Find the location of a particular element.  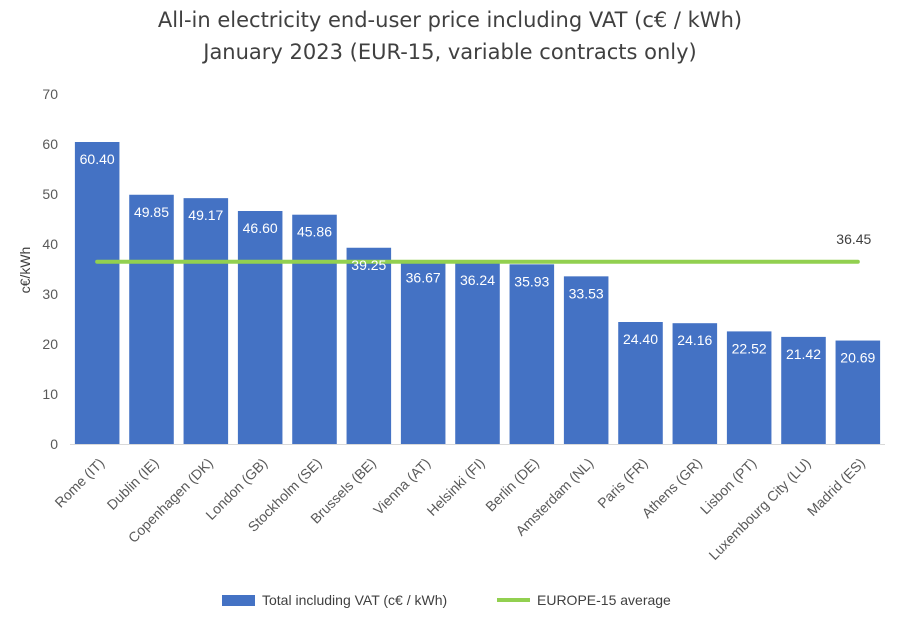

bar-data-label: 39.25 is located at coordinates (368, 265).